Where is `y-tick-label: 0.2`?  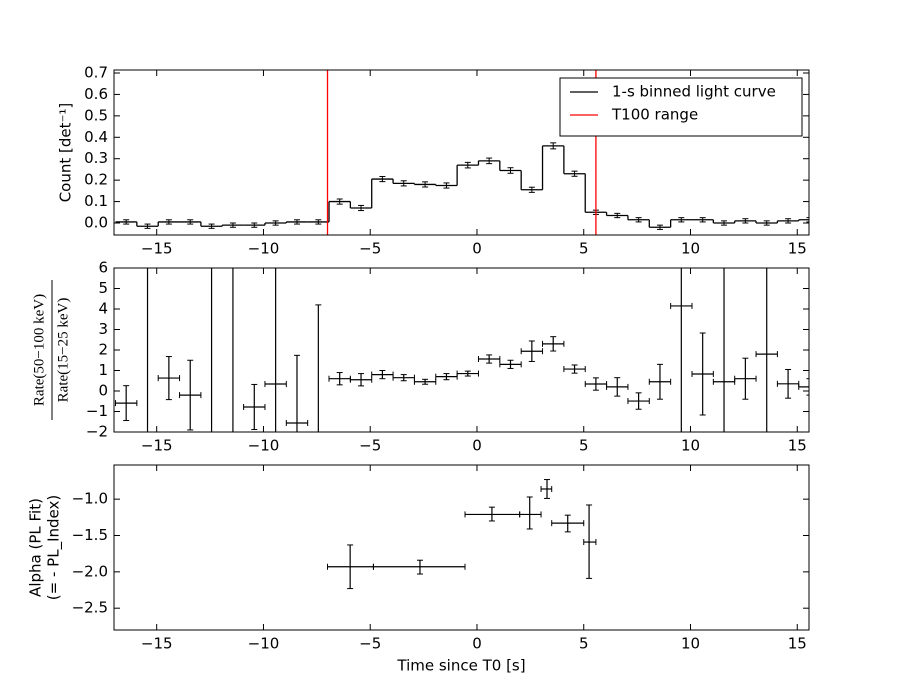 y-tick-label: 0.2 is located at coordinates (96, 180).